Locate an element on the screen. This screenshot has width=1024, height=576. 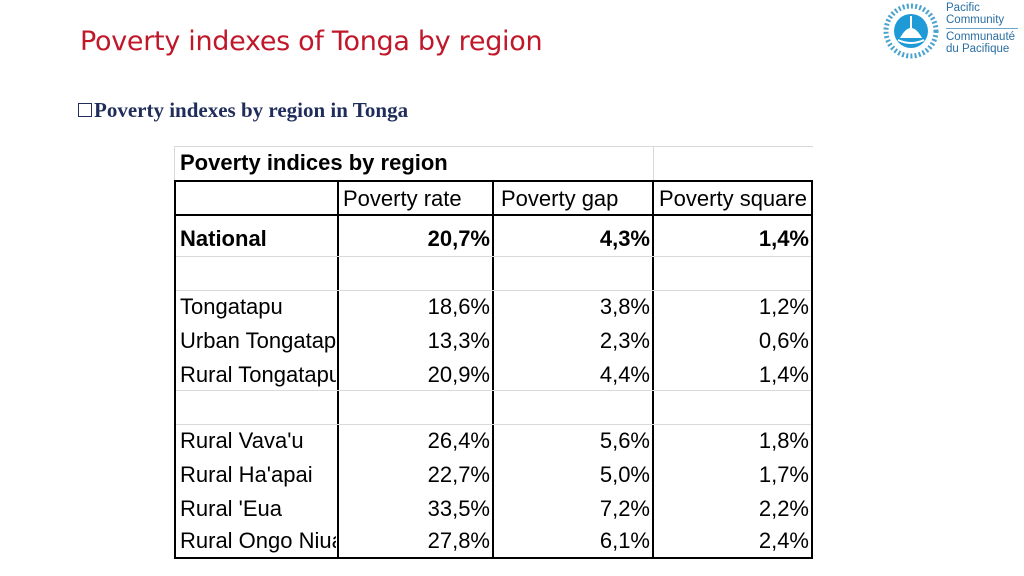
header-poverty-square: Poverty square is located at coordinates (733, 198).